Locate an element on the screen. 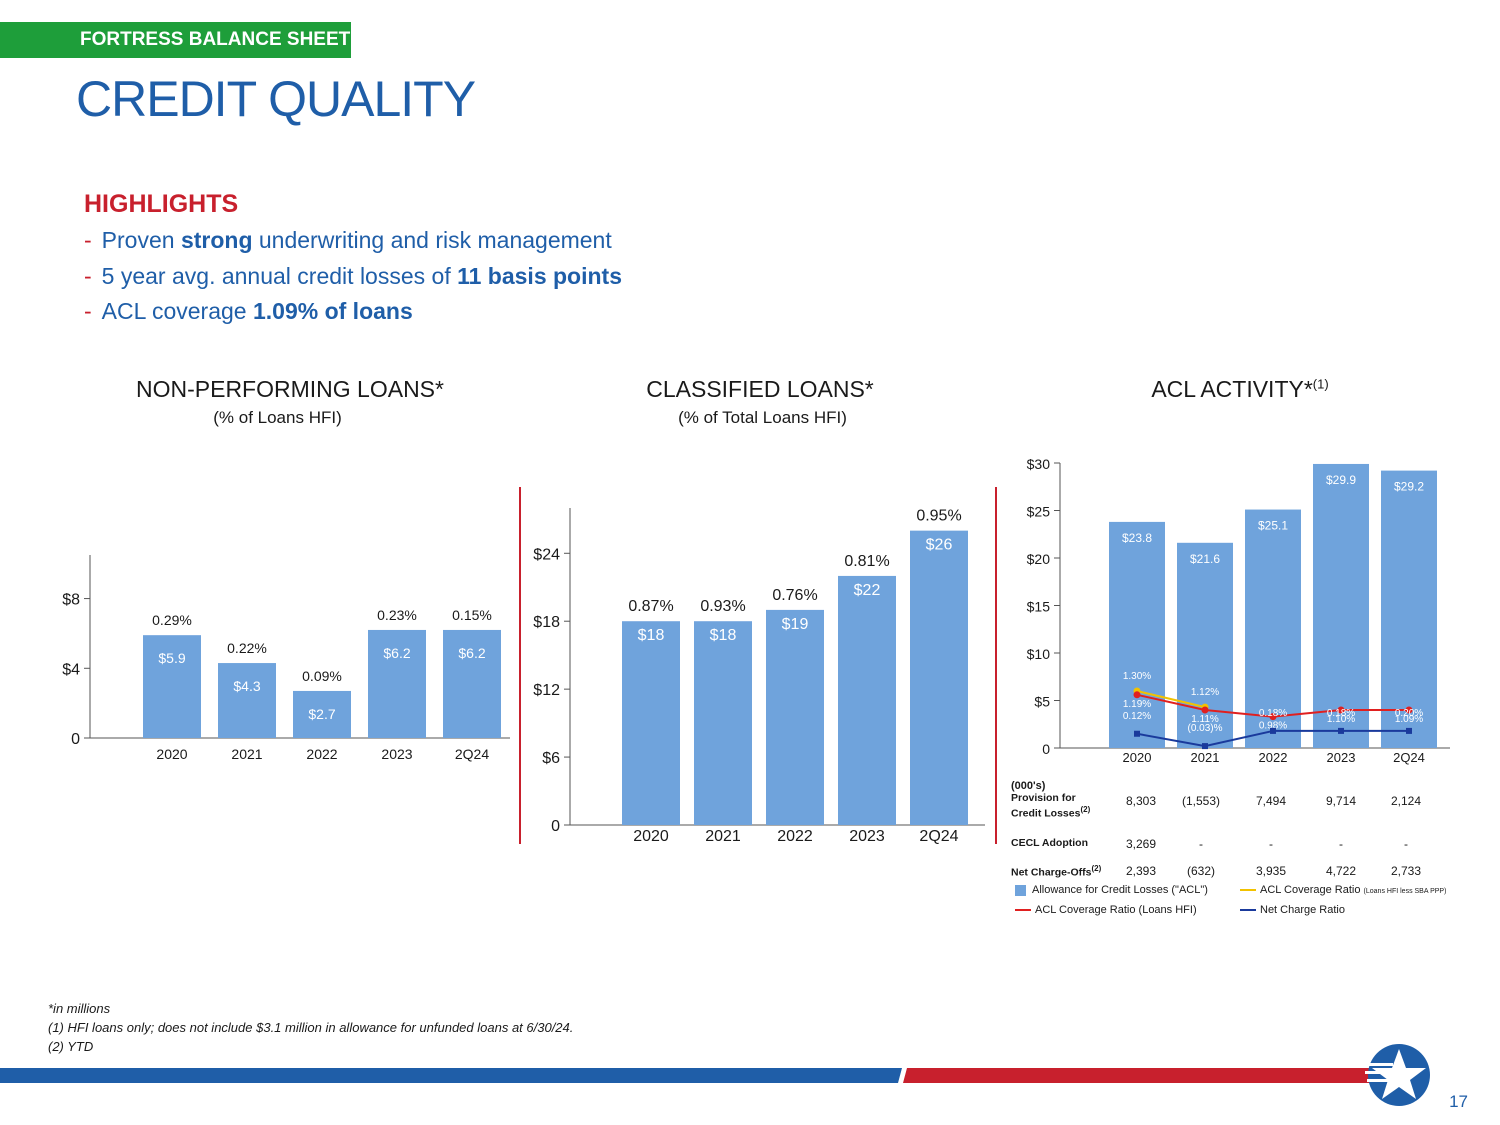  acl-title-footnote: (1) is located at coordinates (1320, 384).